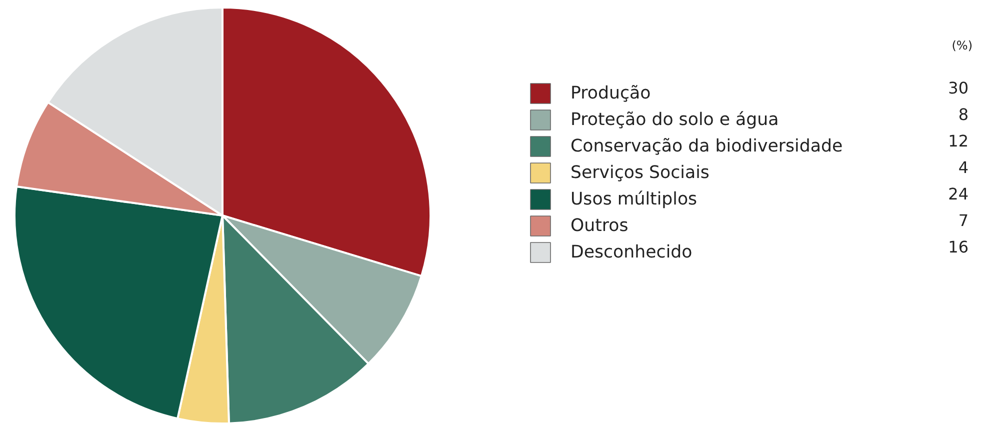  What do you see at coordinates (674, 120) in the screenshot?
I see `legend-label: Proteção do solo e água` at bounding box center [674, 120].